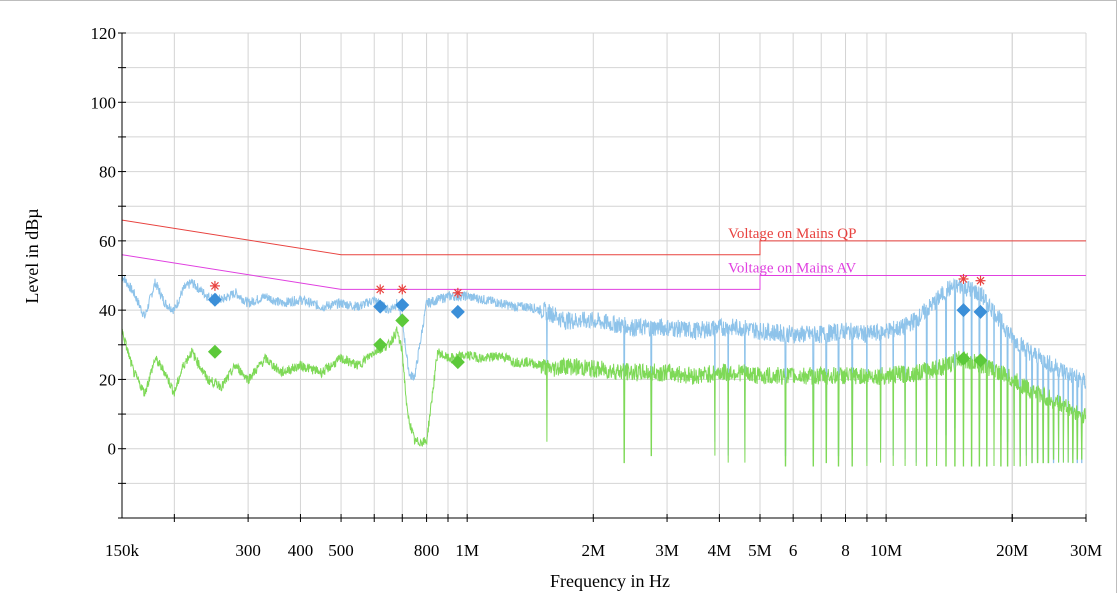  Describe the element at coordinates (845, 550) in the screenshot. I see `x-tick-label: 8` at that location.